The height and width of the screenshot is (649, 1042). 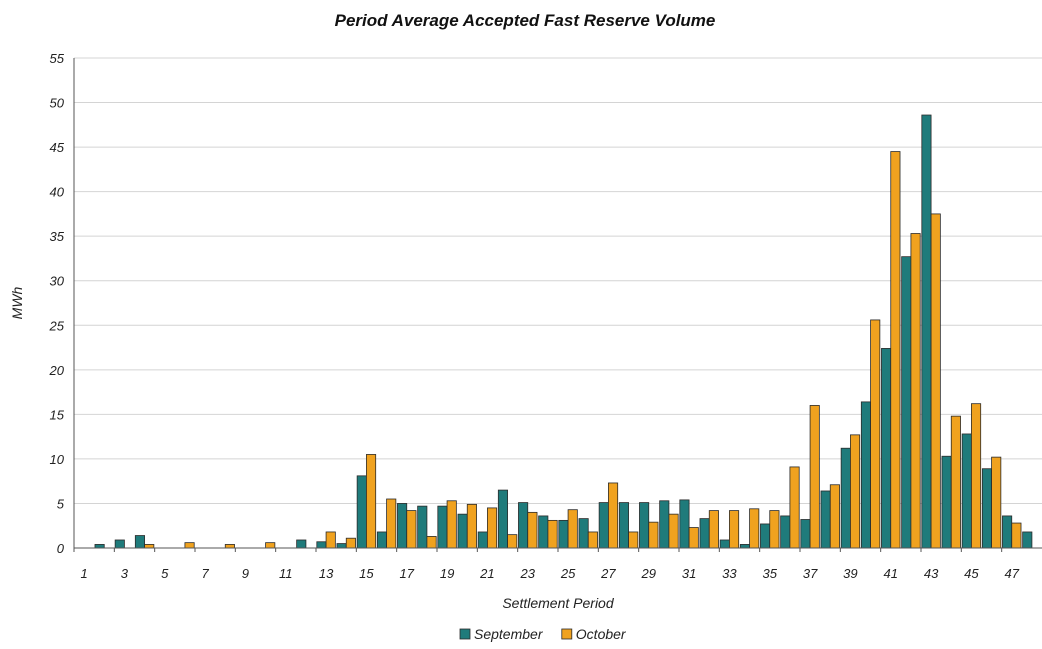 What do you see at coordinates (1012, 573) in the screenshot?
I see `x-tick-label: 47` at bounding box center [1012, 573].